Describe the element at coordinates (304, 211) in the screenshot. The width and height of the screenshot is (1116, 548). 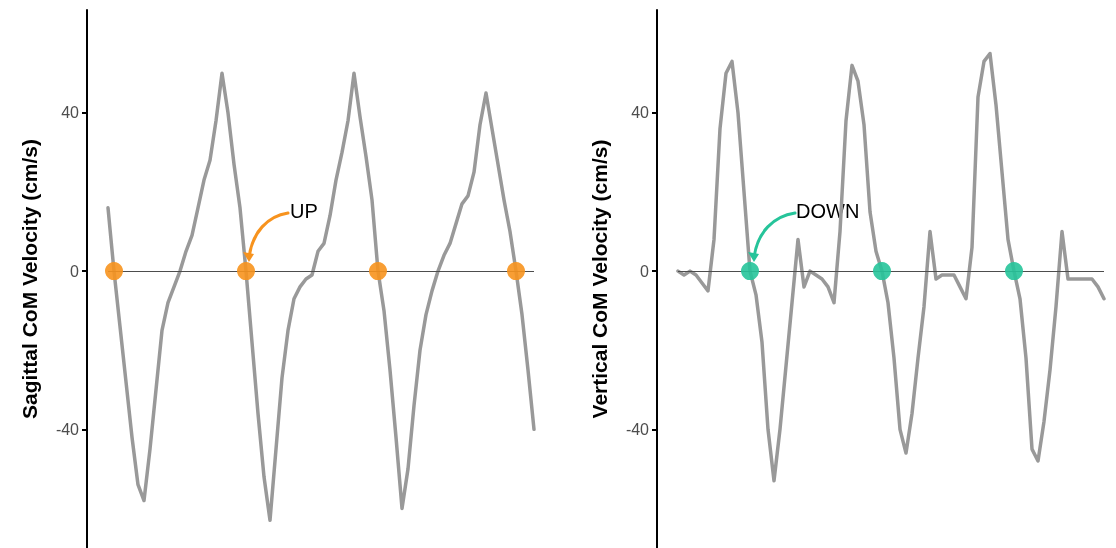
I see `annotation: UP` at that location.